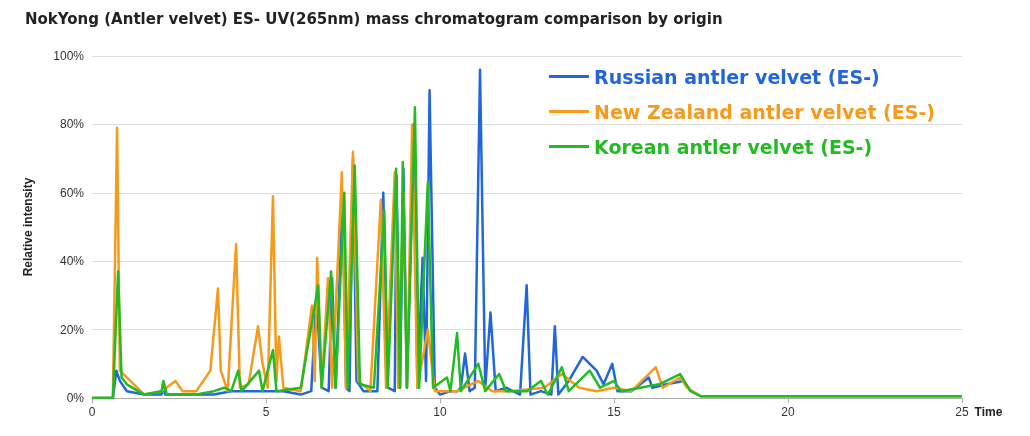 The width and height of the screenshot is (1030, 436). What do you see at coordinates (72, 261) in the screenshot?
I see `y-tick-label: 40%` at bounding box center [72, 261].